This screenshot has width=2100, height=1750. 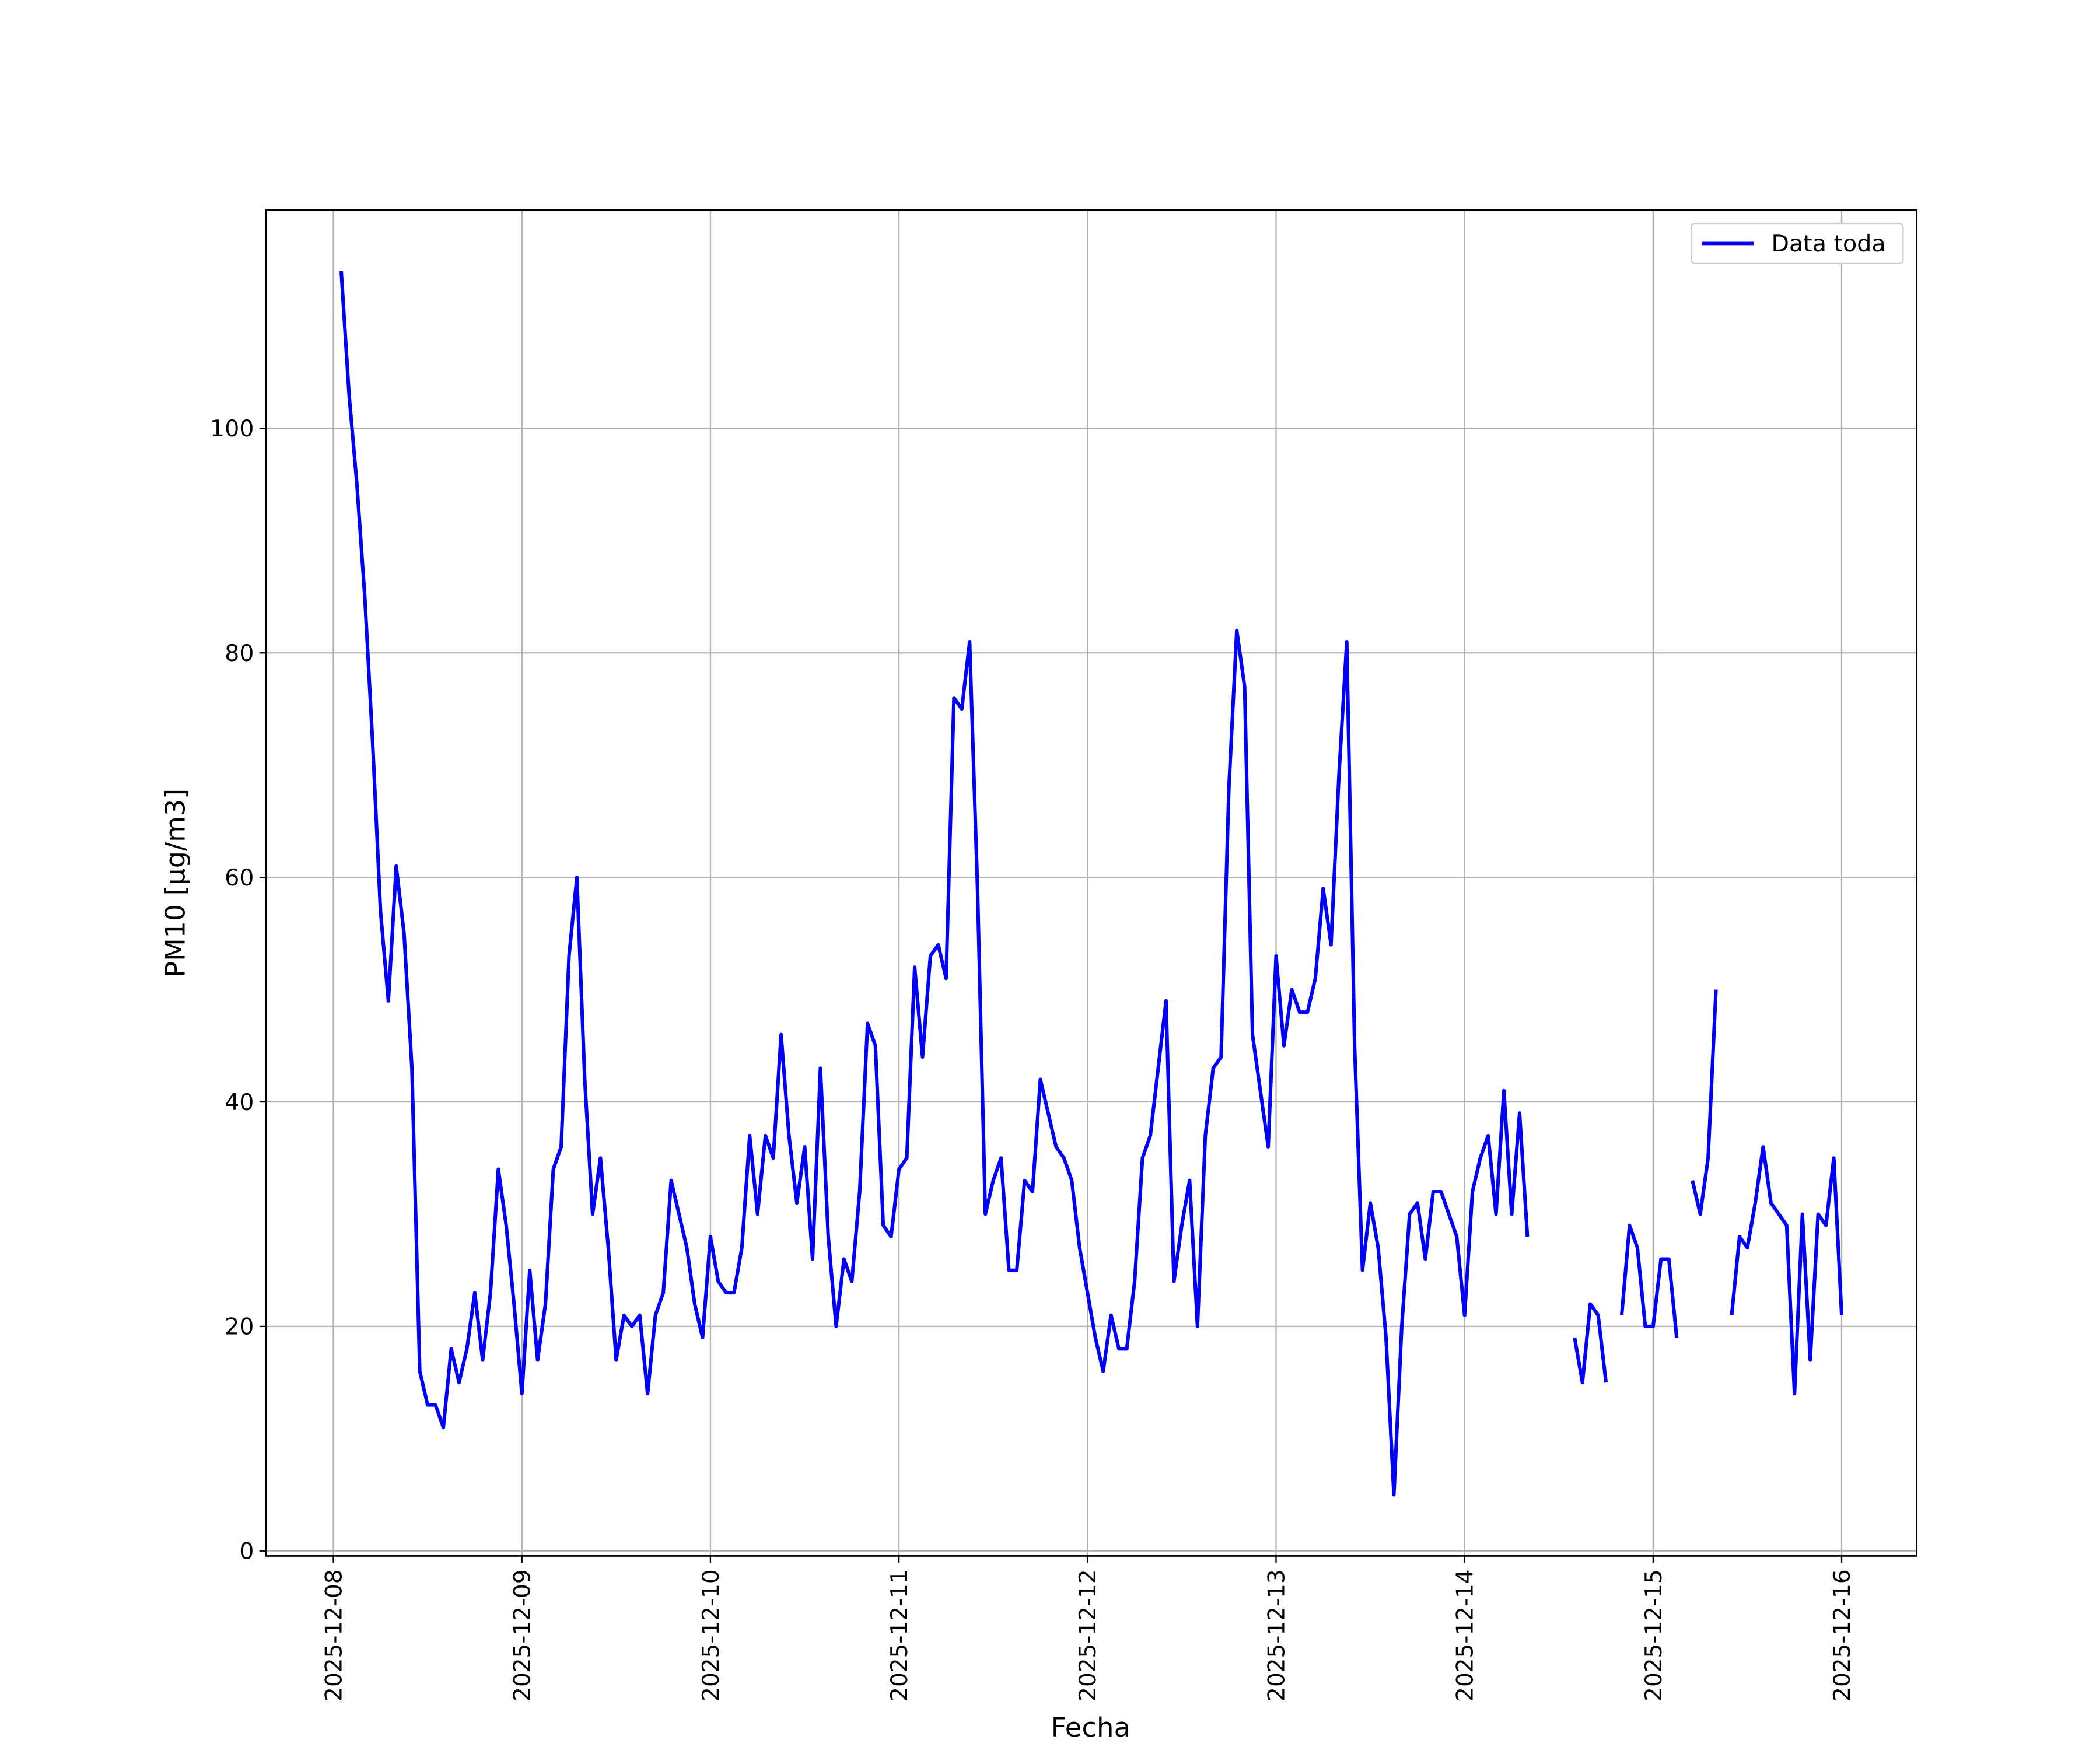 I want to click on x-tick-label: 2025-12-13, so click(x=1277, y=1635).